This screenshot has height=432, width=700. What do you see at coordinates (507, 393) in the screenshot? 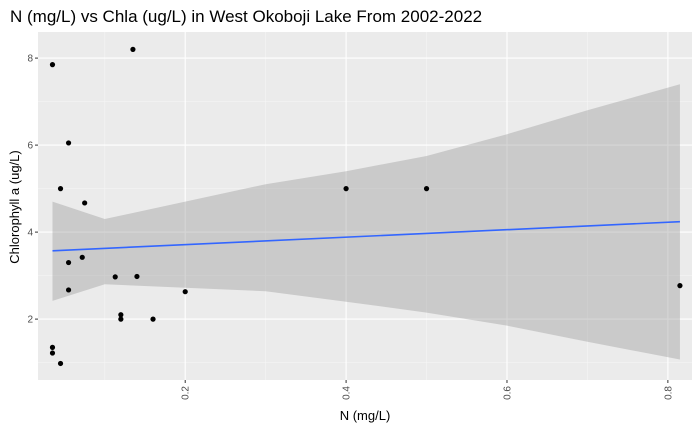
I see `x-tick-label: 0.6` at bounding box center [507, 393].